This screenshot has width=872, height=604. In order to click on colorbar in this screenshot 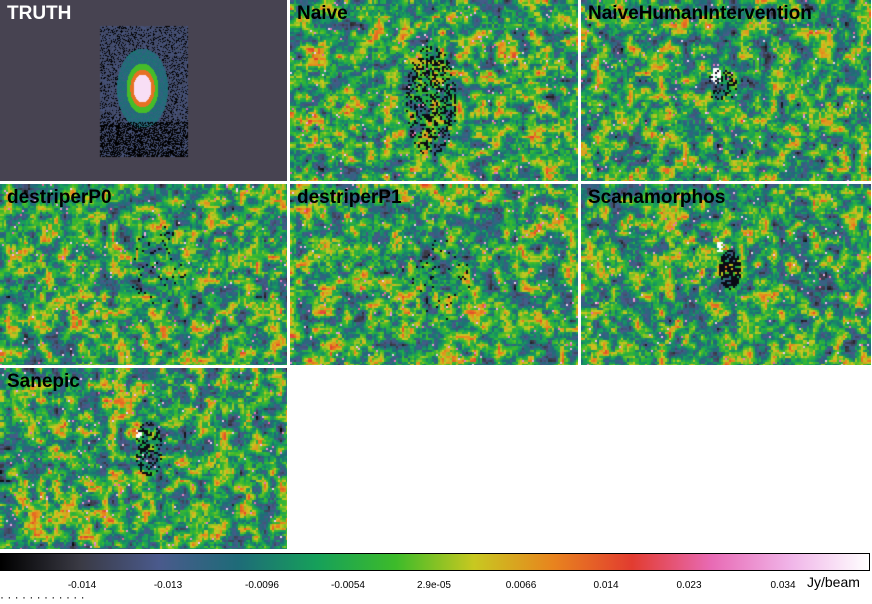, I will do `click(435, 562)`.